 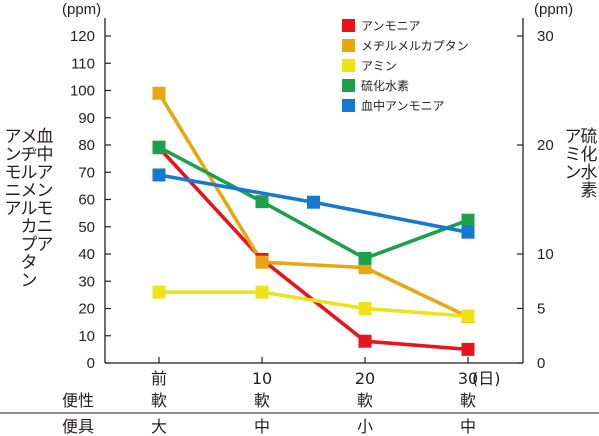 I want to click on x-unit-label: (日), so click(x=486, y=378).